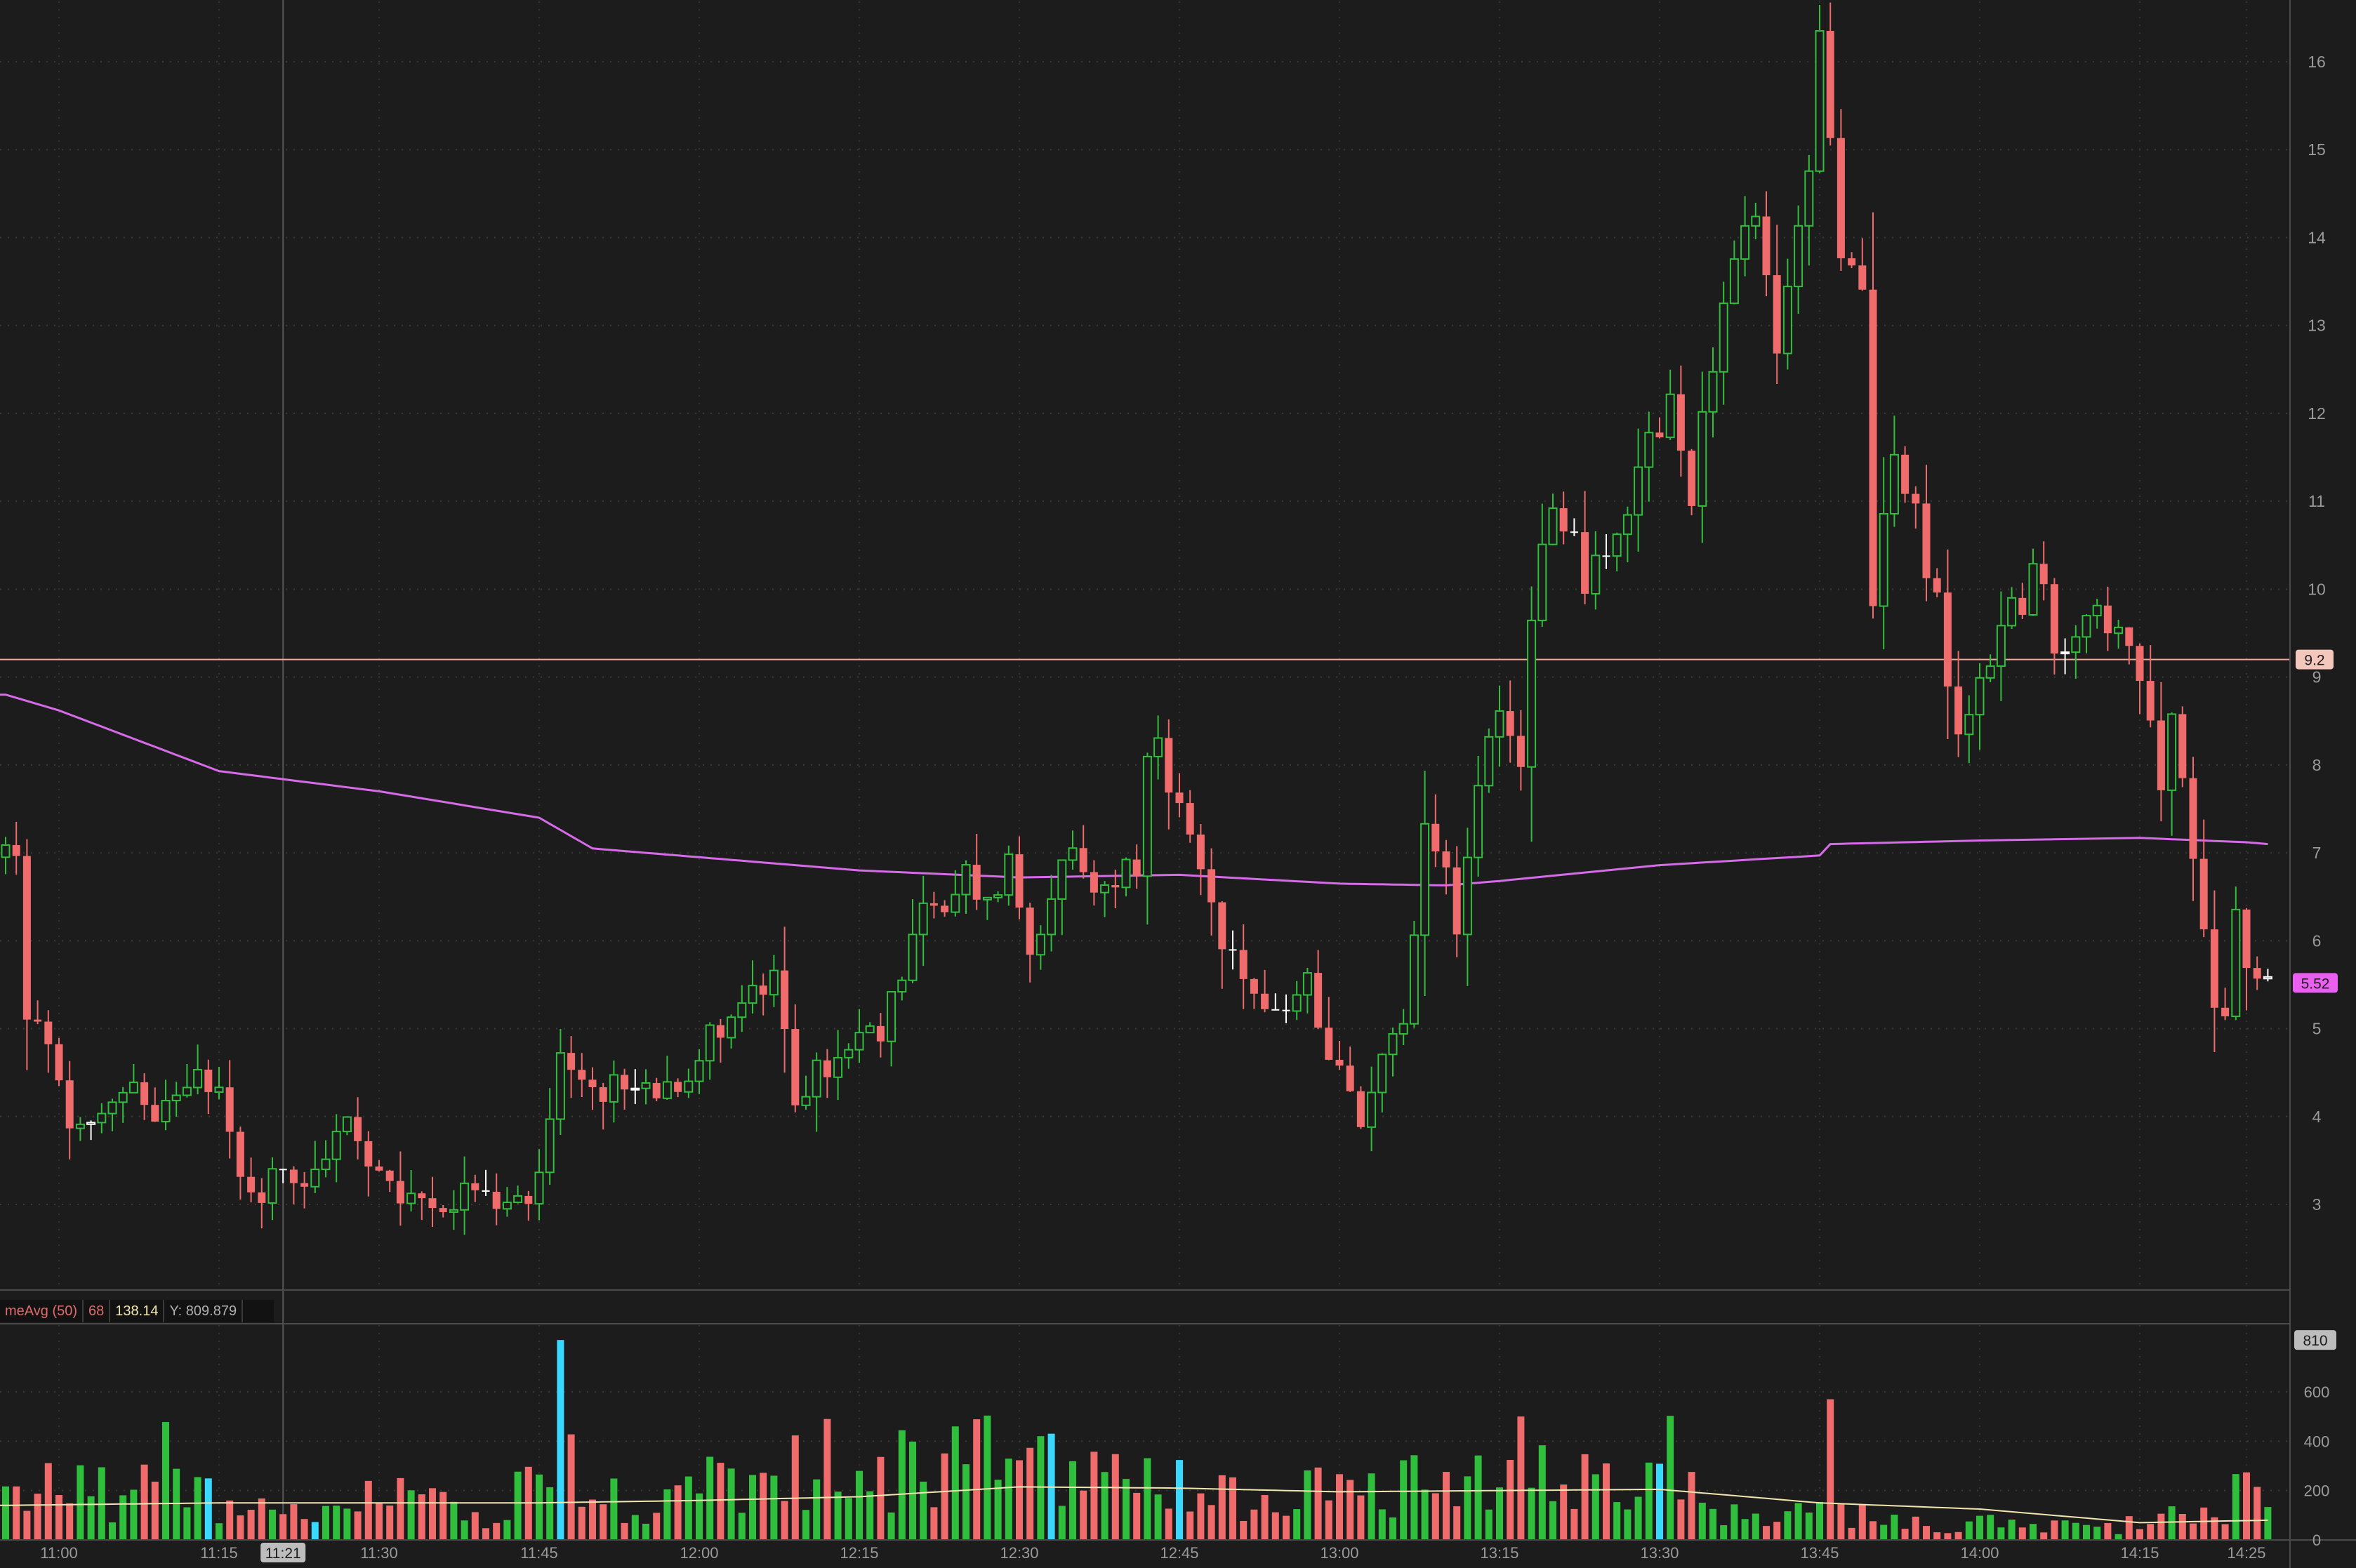 This screenshot has height=1568, width=2356. What do you see at coordinates (2317, 1204) in the screenshot?
I see `price-tick-label: 3` at bounding box center [2317, 1204].